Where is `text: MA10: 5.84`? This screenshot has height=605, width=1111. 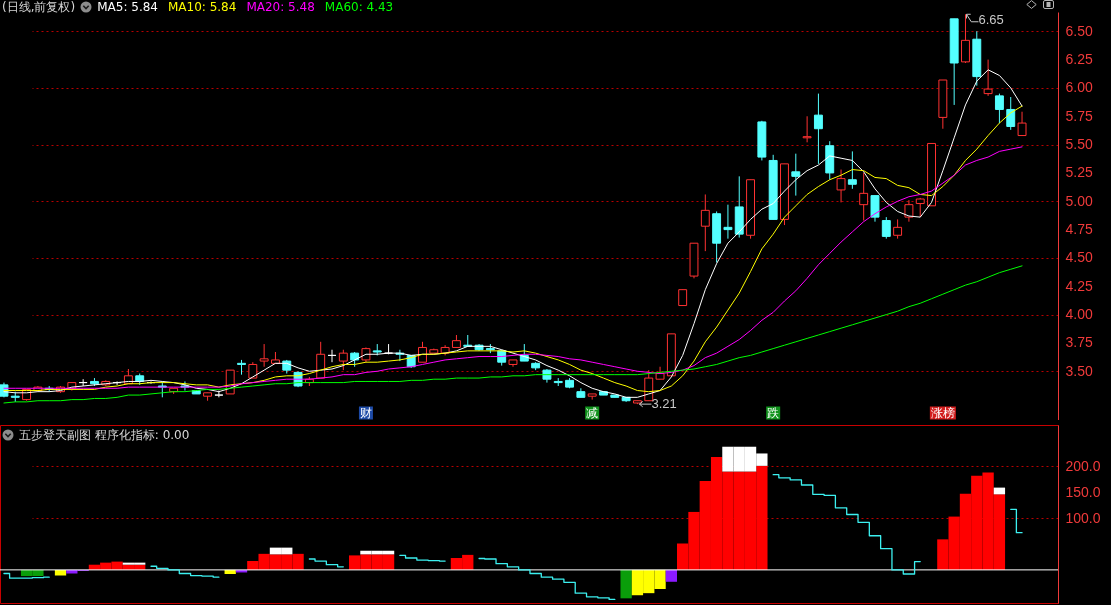 text: MA10: 5.84 is located at coordinates (202, 7).